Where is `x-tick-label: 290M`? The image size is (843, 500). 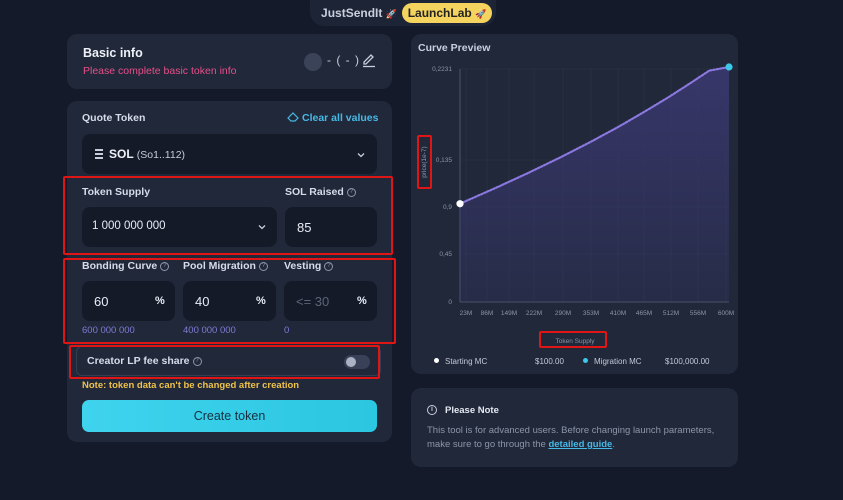 x-tick-label: 290M is located at coordinates (563, 313).